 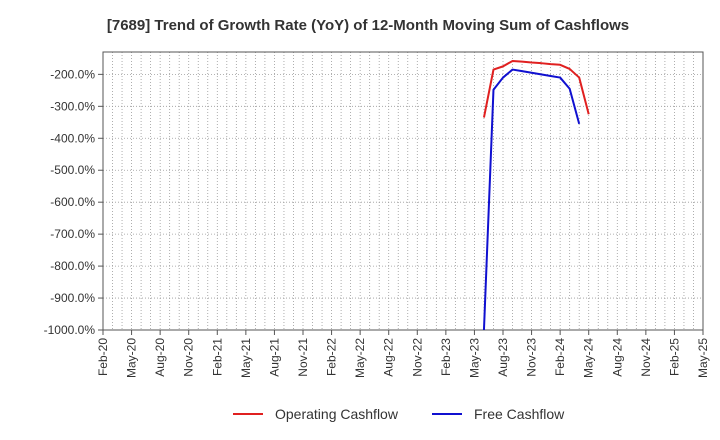 What do you see at coordinates (274, 357) in the screenshot?
I see `x-tick-label: Aug-21` at bounding box center [274, 357].